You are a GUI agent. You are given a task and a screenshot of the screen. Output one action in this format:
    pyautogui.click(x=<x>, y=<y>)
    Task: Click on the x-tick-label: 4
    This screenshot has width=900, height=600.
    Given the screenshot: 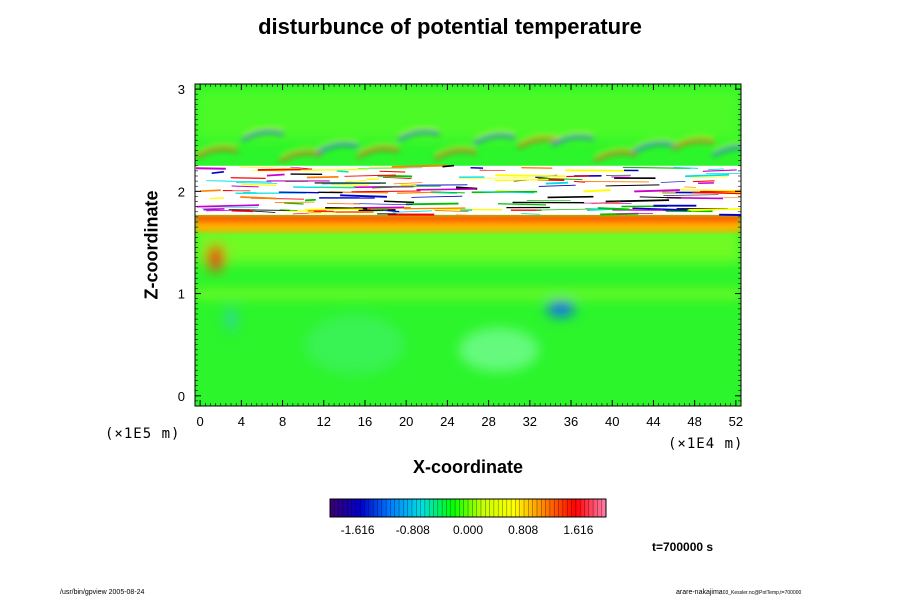 What is the action you would take?
    pyautogui.click(x=241, y=421)
    